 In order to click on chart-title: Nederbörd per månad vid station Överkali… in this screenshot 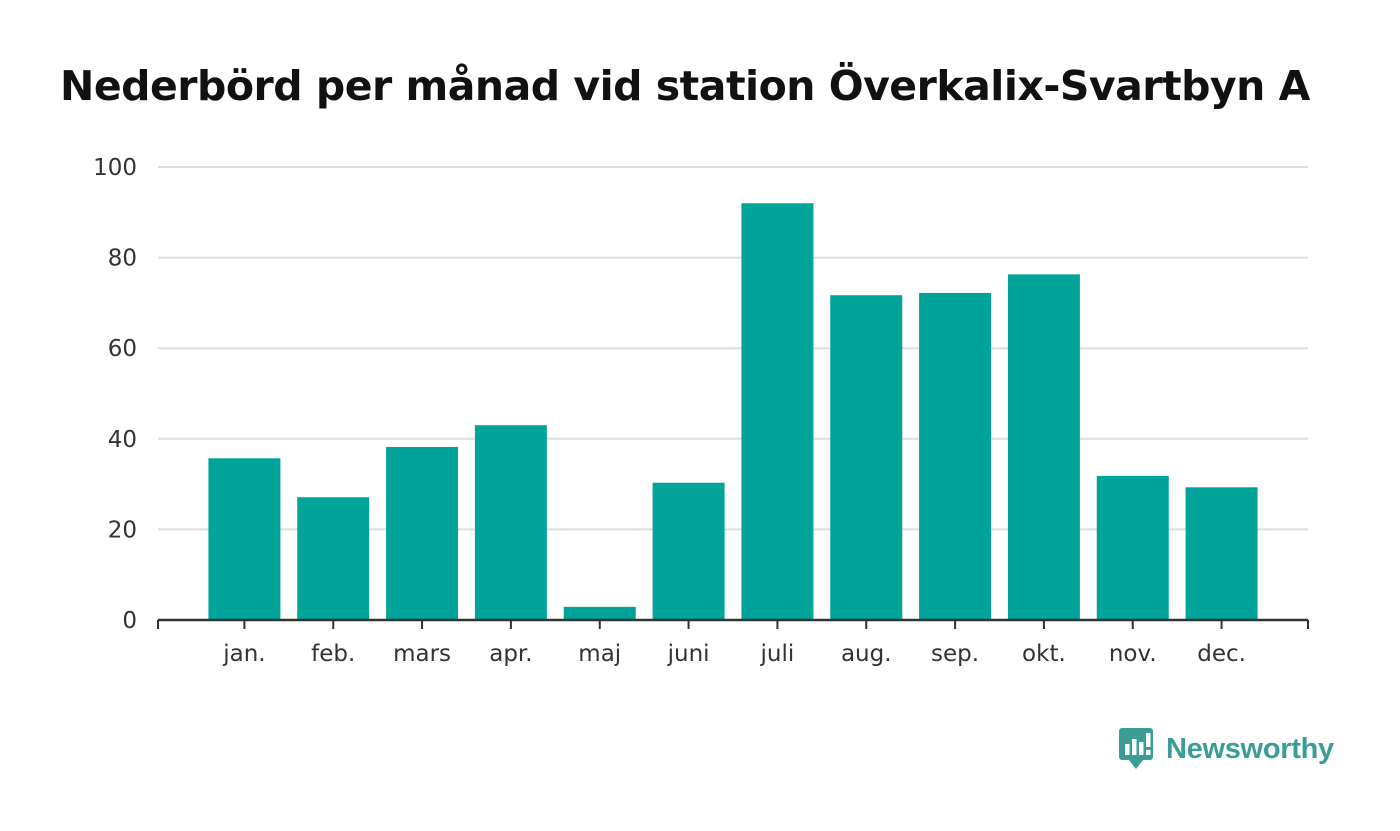, I will do `click(685, 86)`.